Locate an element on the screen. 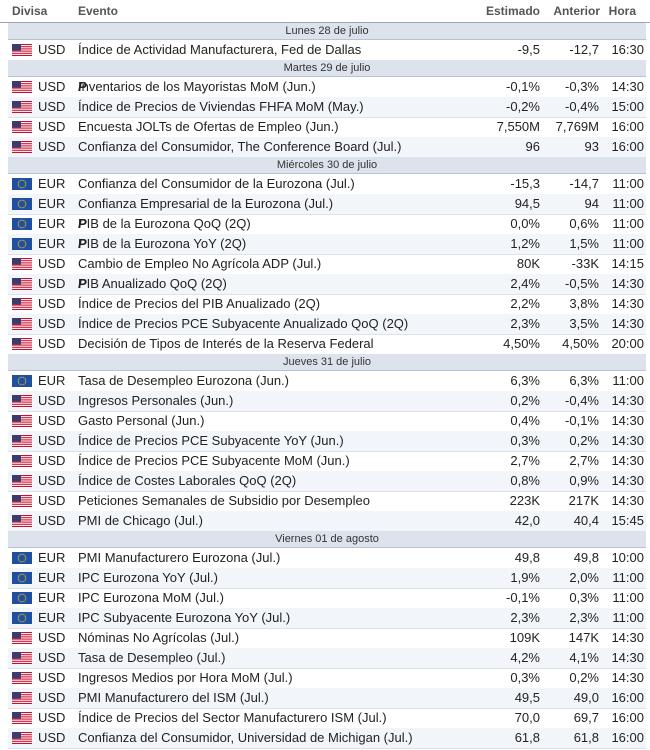  previous: -0,4% is located at coordinates (582, 400).